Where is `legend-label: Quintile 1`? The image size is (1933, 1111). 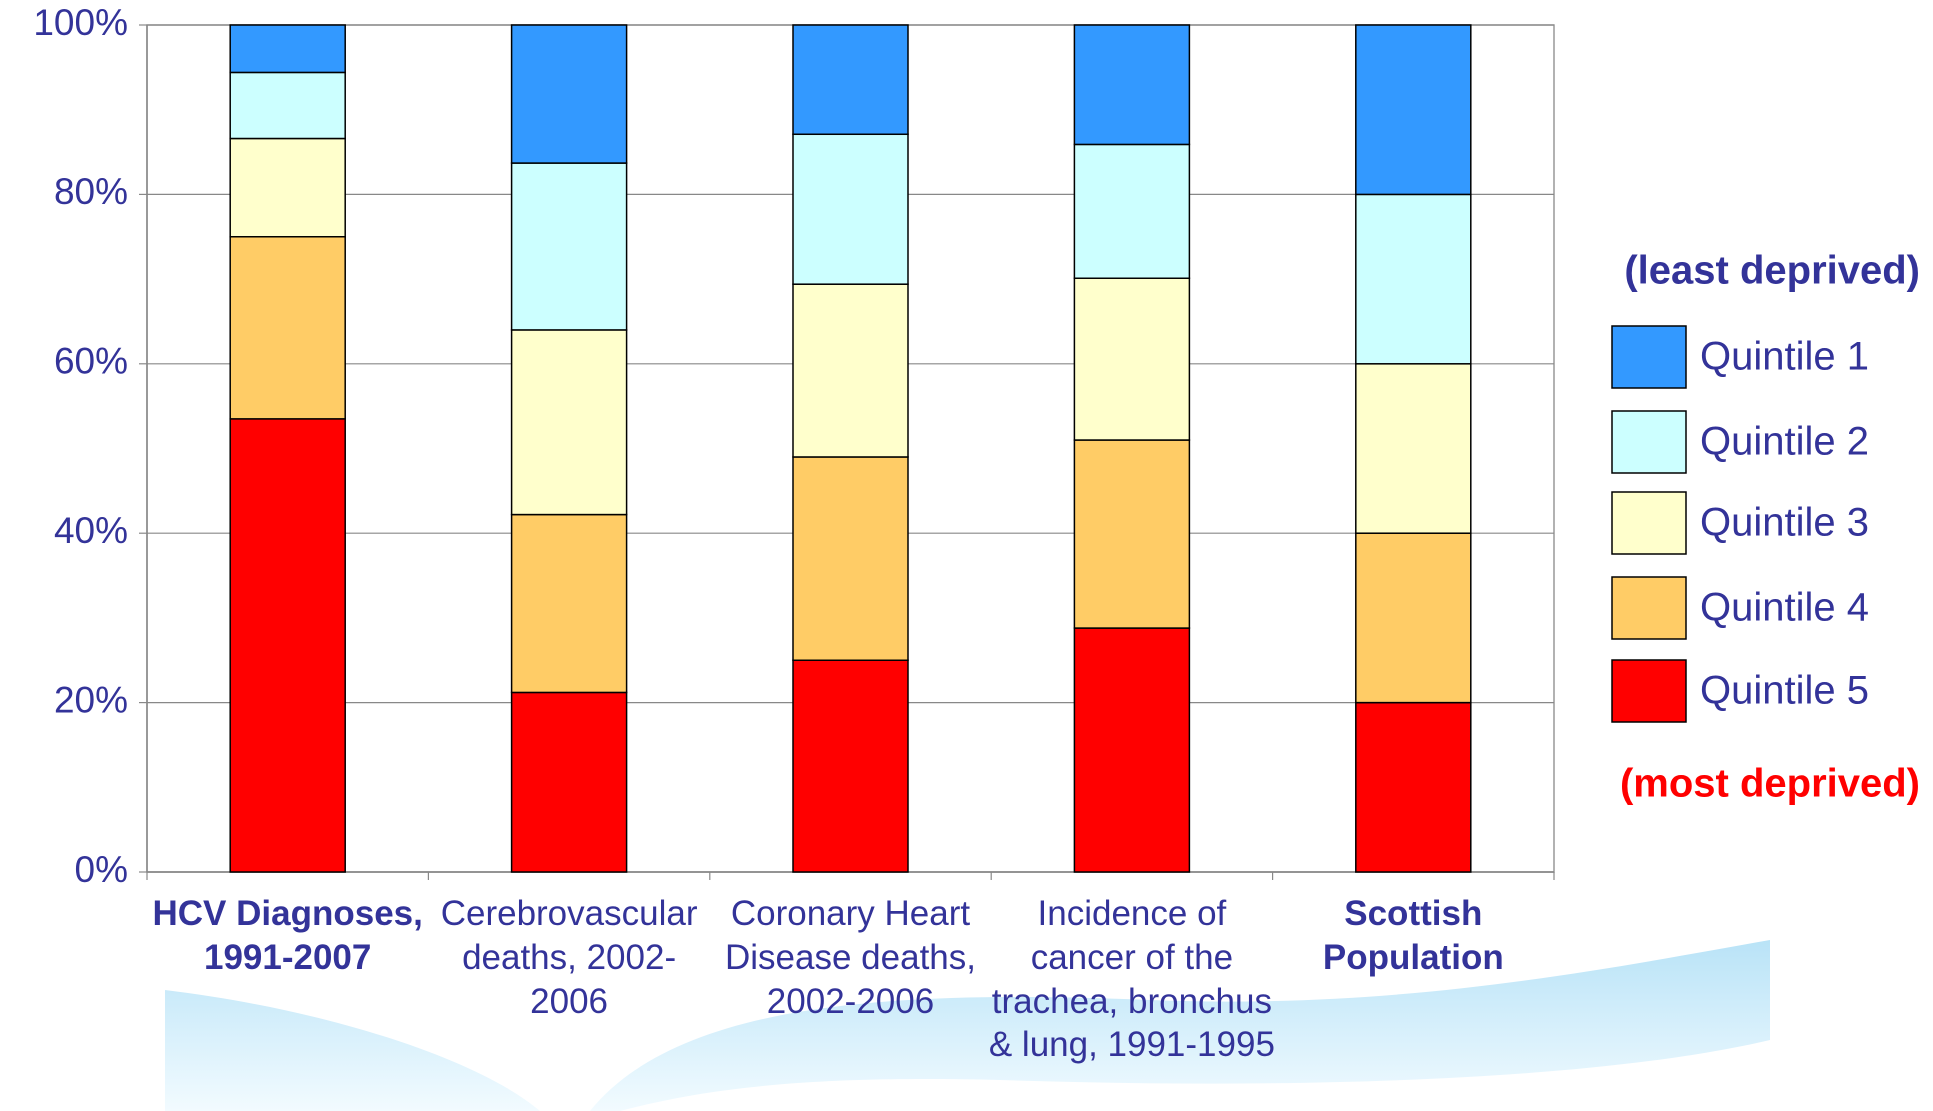 legend-label: Quintile 1 is located at coordinates (1784, 357).